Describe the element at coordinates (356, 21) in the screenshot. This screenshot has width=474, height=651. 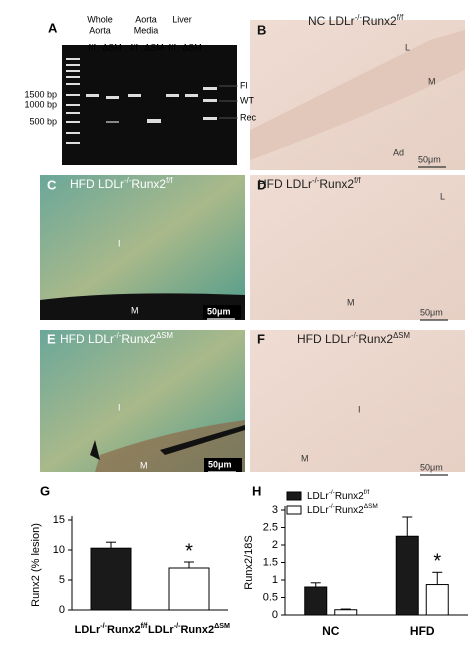
I see `panel-title: NC LDLr-/-Runx2f/f` at that location.